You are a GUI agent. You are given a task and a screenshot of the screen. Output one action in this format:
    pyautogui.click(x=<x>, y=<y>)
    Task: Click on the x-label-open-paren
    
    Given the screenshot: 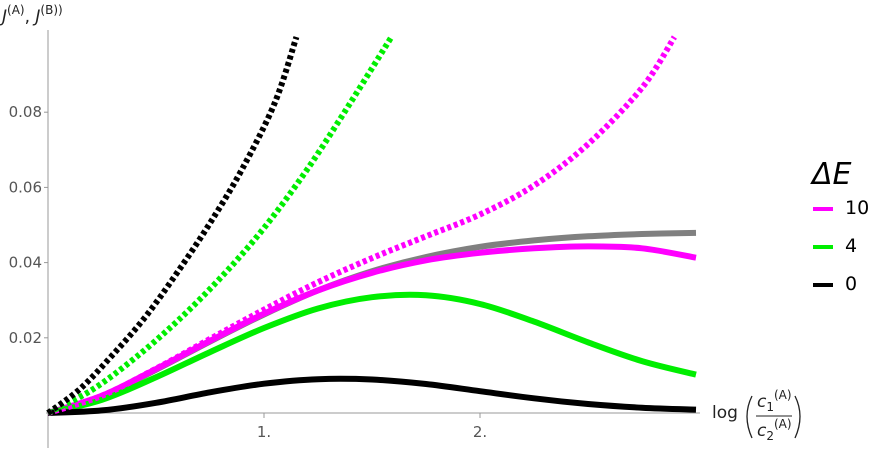 What is the action you would take?
    pyautogui.click(x=749, y=417)
    